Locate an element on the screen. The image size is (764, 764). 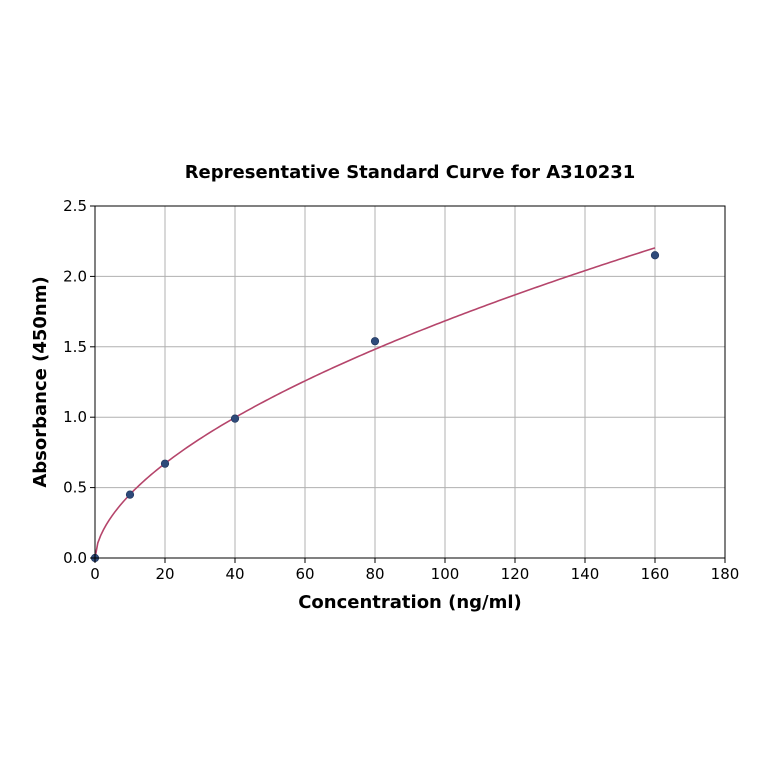
y-tick-label: 0.5 is located at coordinates (75, 488).